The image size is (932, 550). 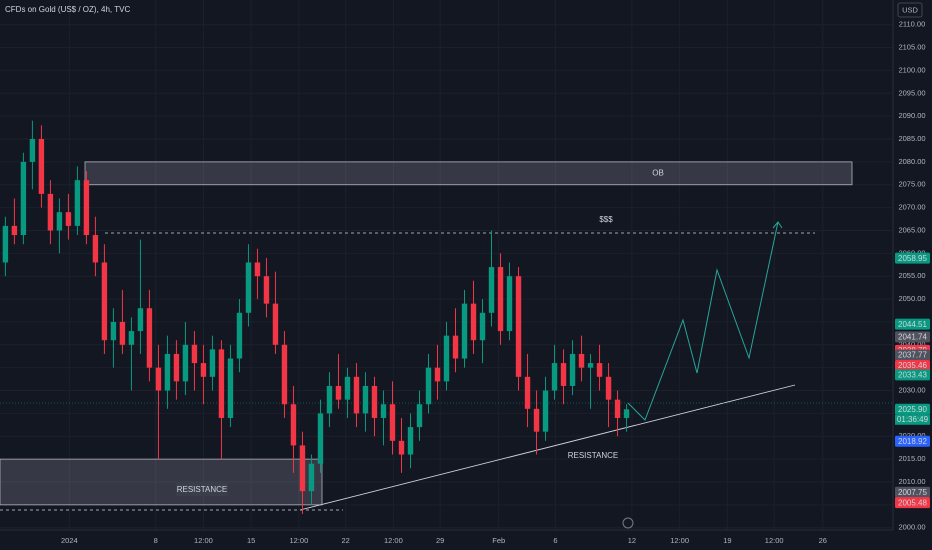 I want to click on y-tick-label: 2075.00, so click(x=911, y=184).